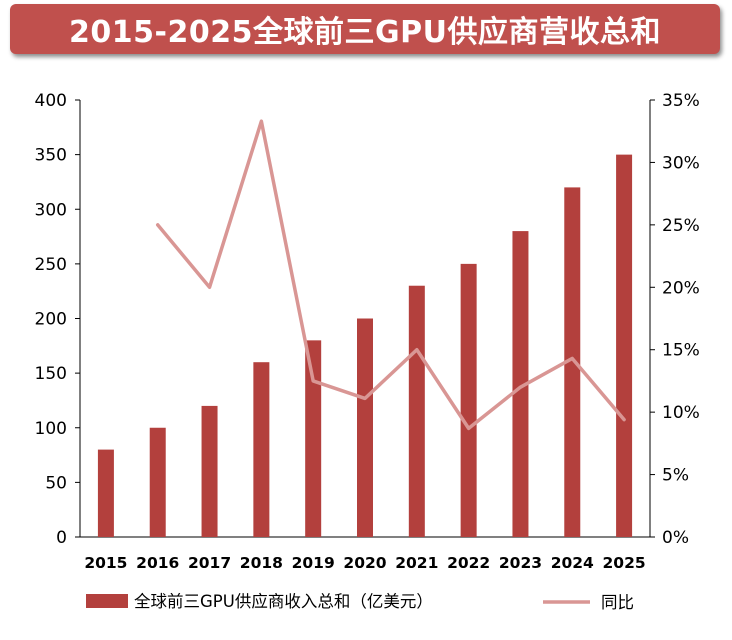 This screenshot has width=732, height=640. I want to click on y-tick-label-right: 20%, so click(681, 288).